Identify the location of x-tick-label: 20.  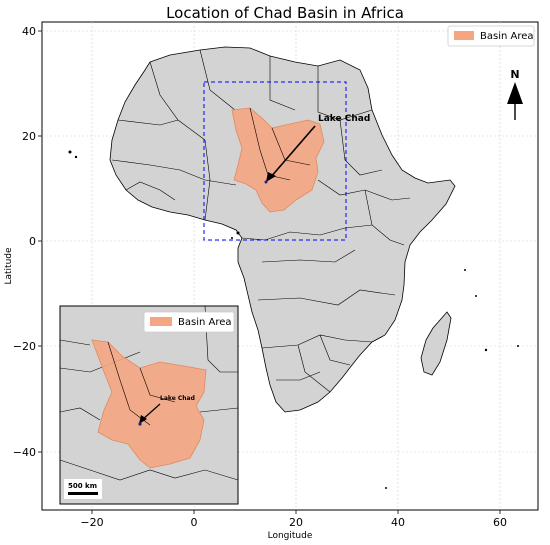
(296, 522).